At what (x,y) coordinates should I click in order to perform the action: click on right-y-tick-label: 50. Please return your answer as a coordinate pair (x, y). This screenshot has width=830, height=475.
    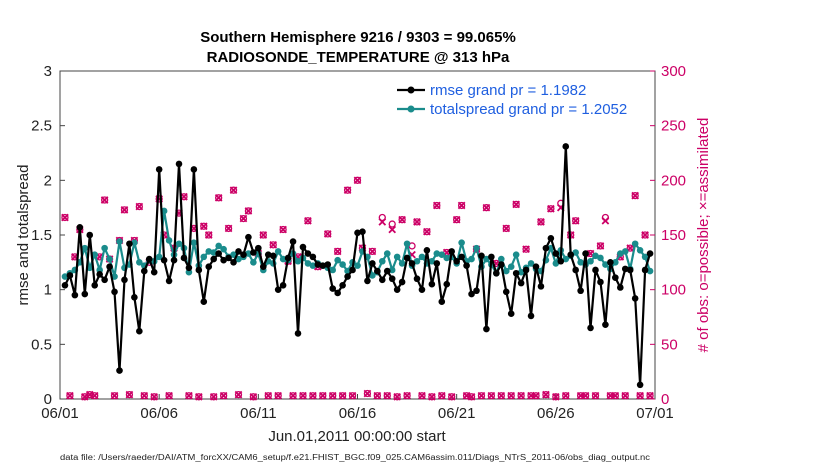
    Looking at the image, I should click on (669, 344).